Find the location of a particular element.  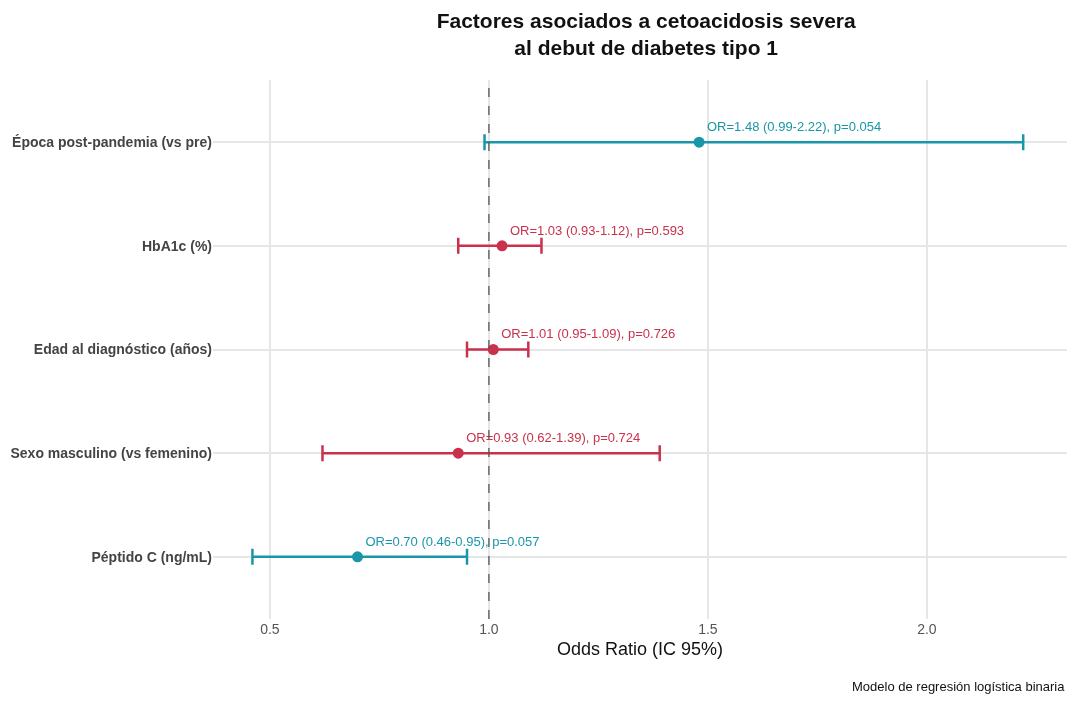

y-tick-label: Sexo masculino (vs femenino) is located at coordinates (111, 453).